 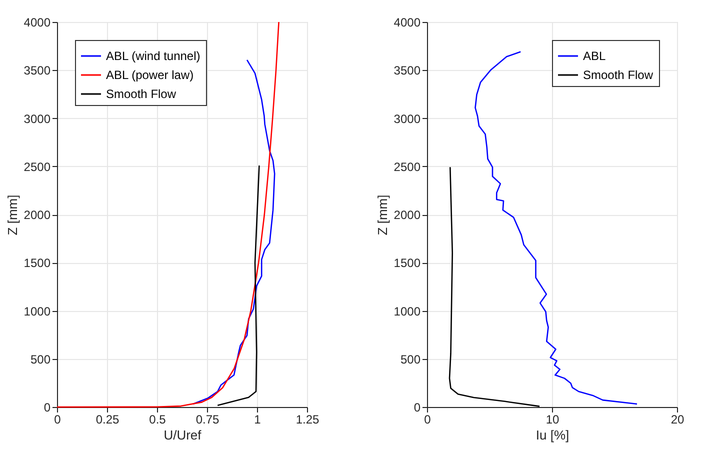 I want to click on x-tick-label: 0.75, so click(x=208, y=419).